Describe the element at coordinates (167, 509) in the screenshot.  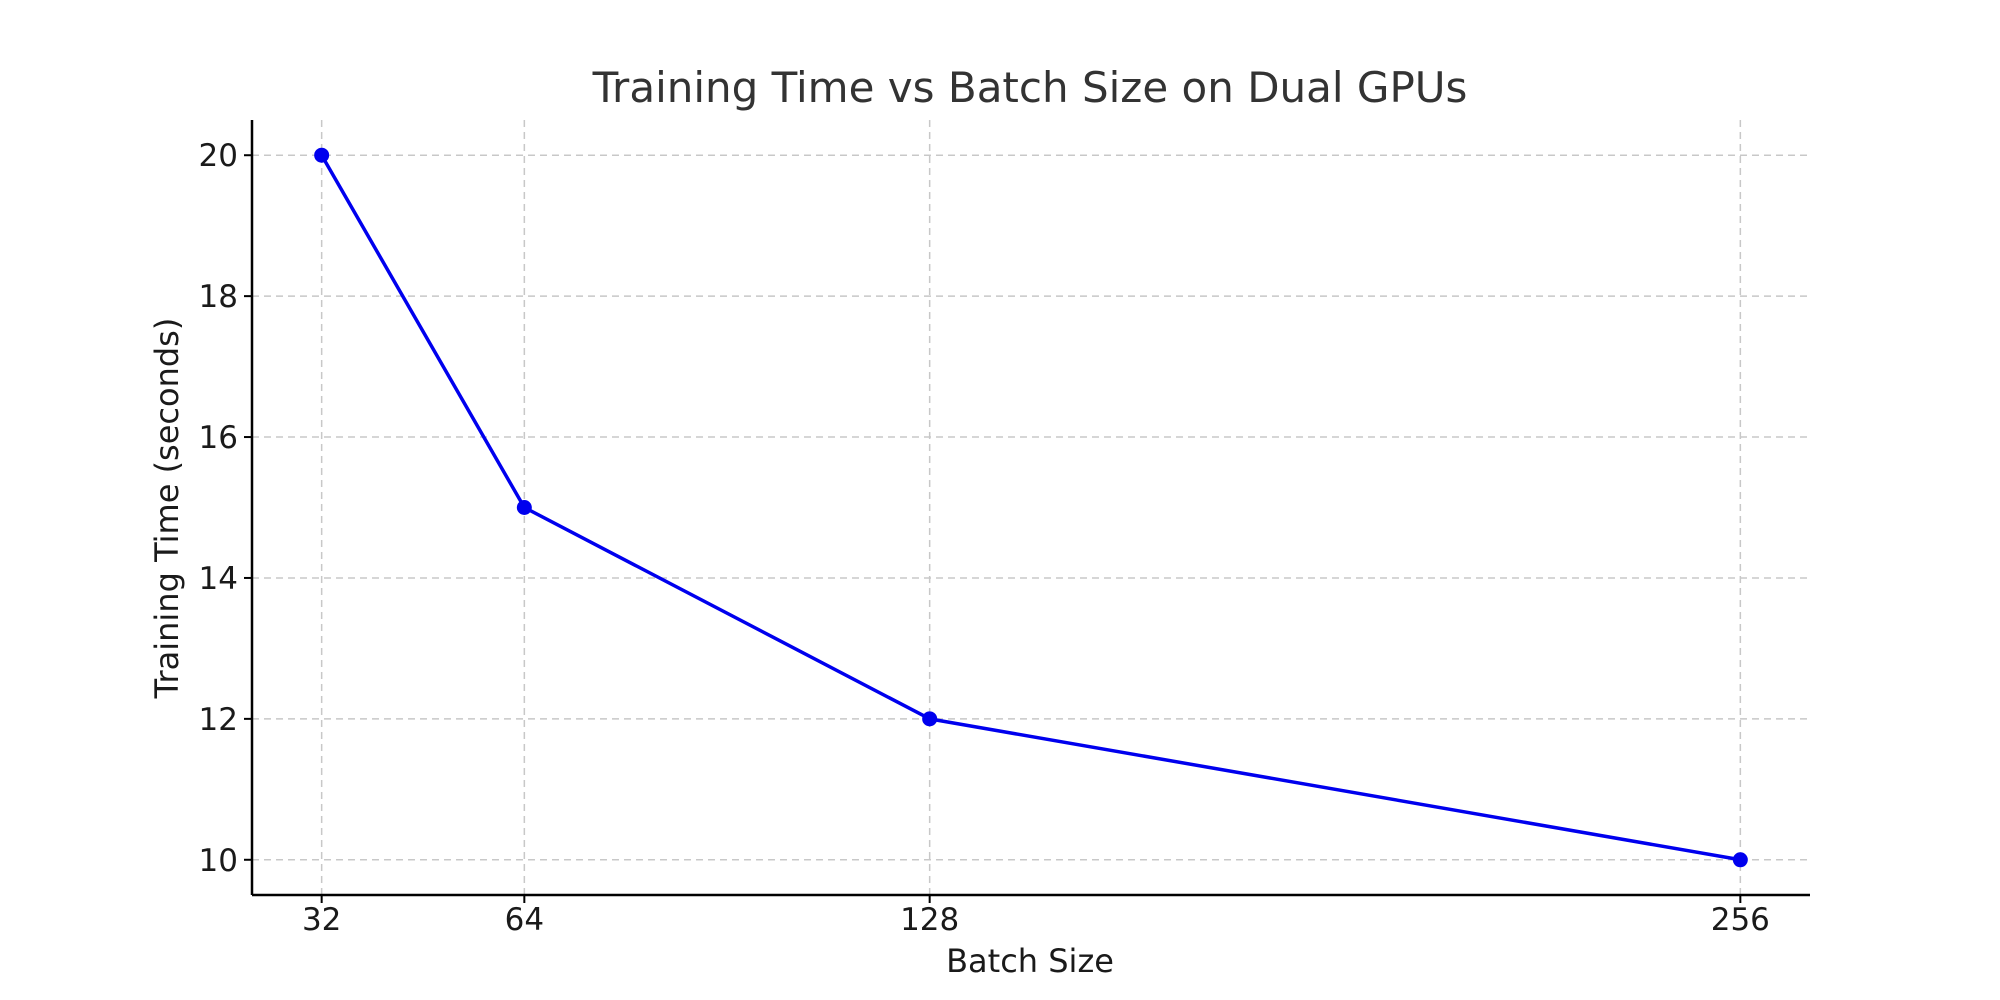
I see `y-axis-label: Training Time (seconds)` at that location.